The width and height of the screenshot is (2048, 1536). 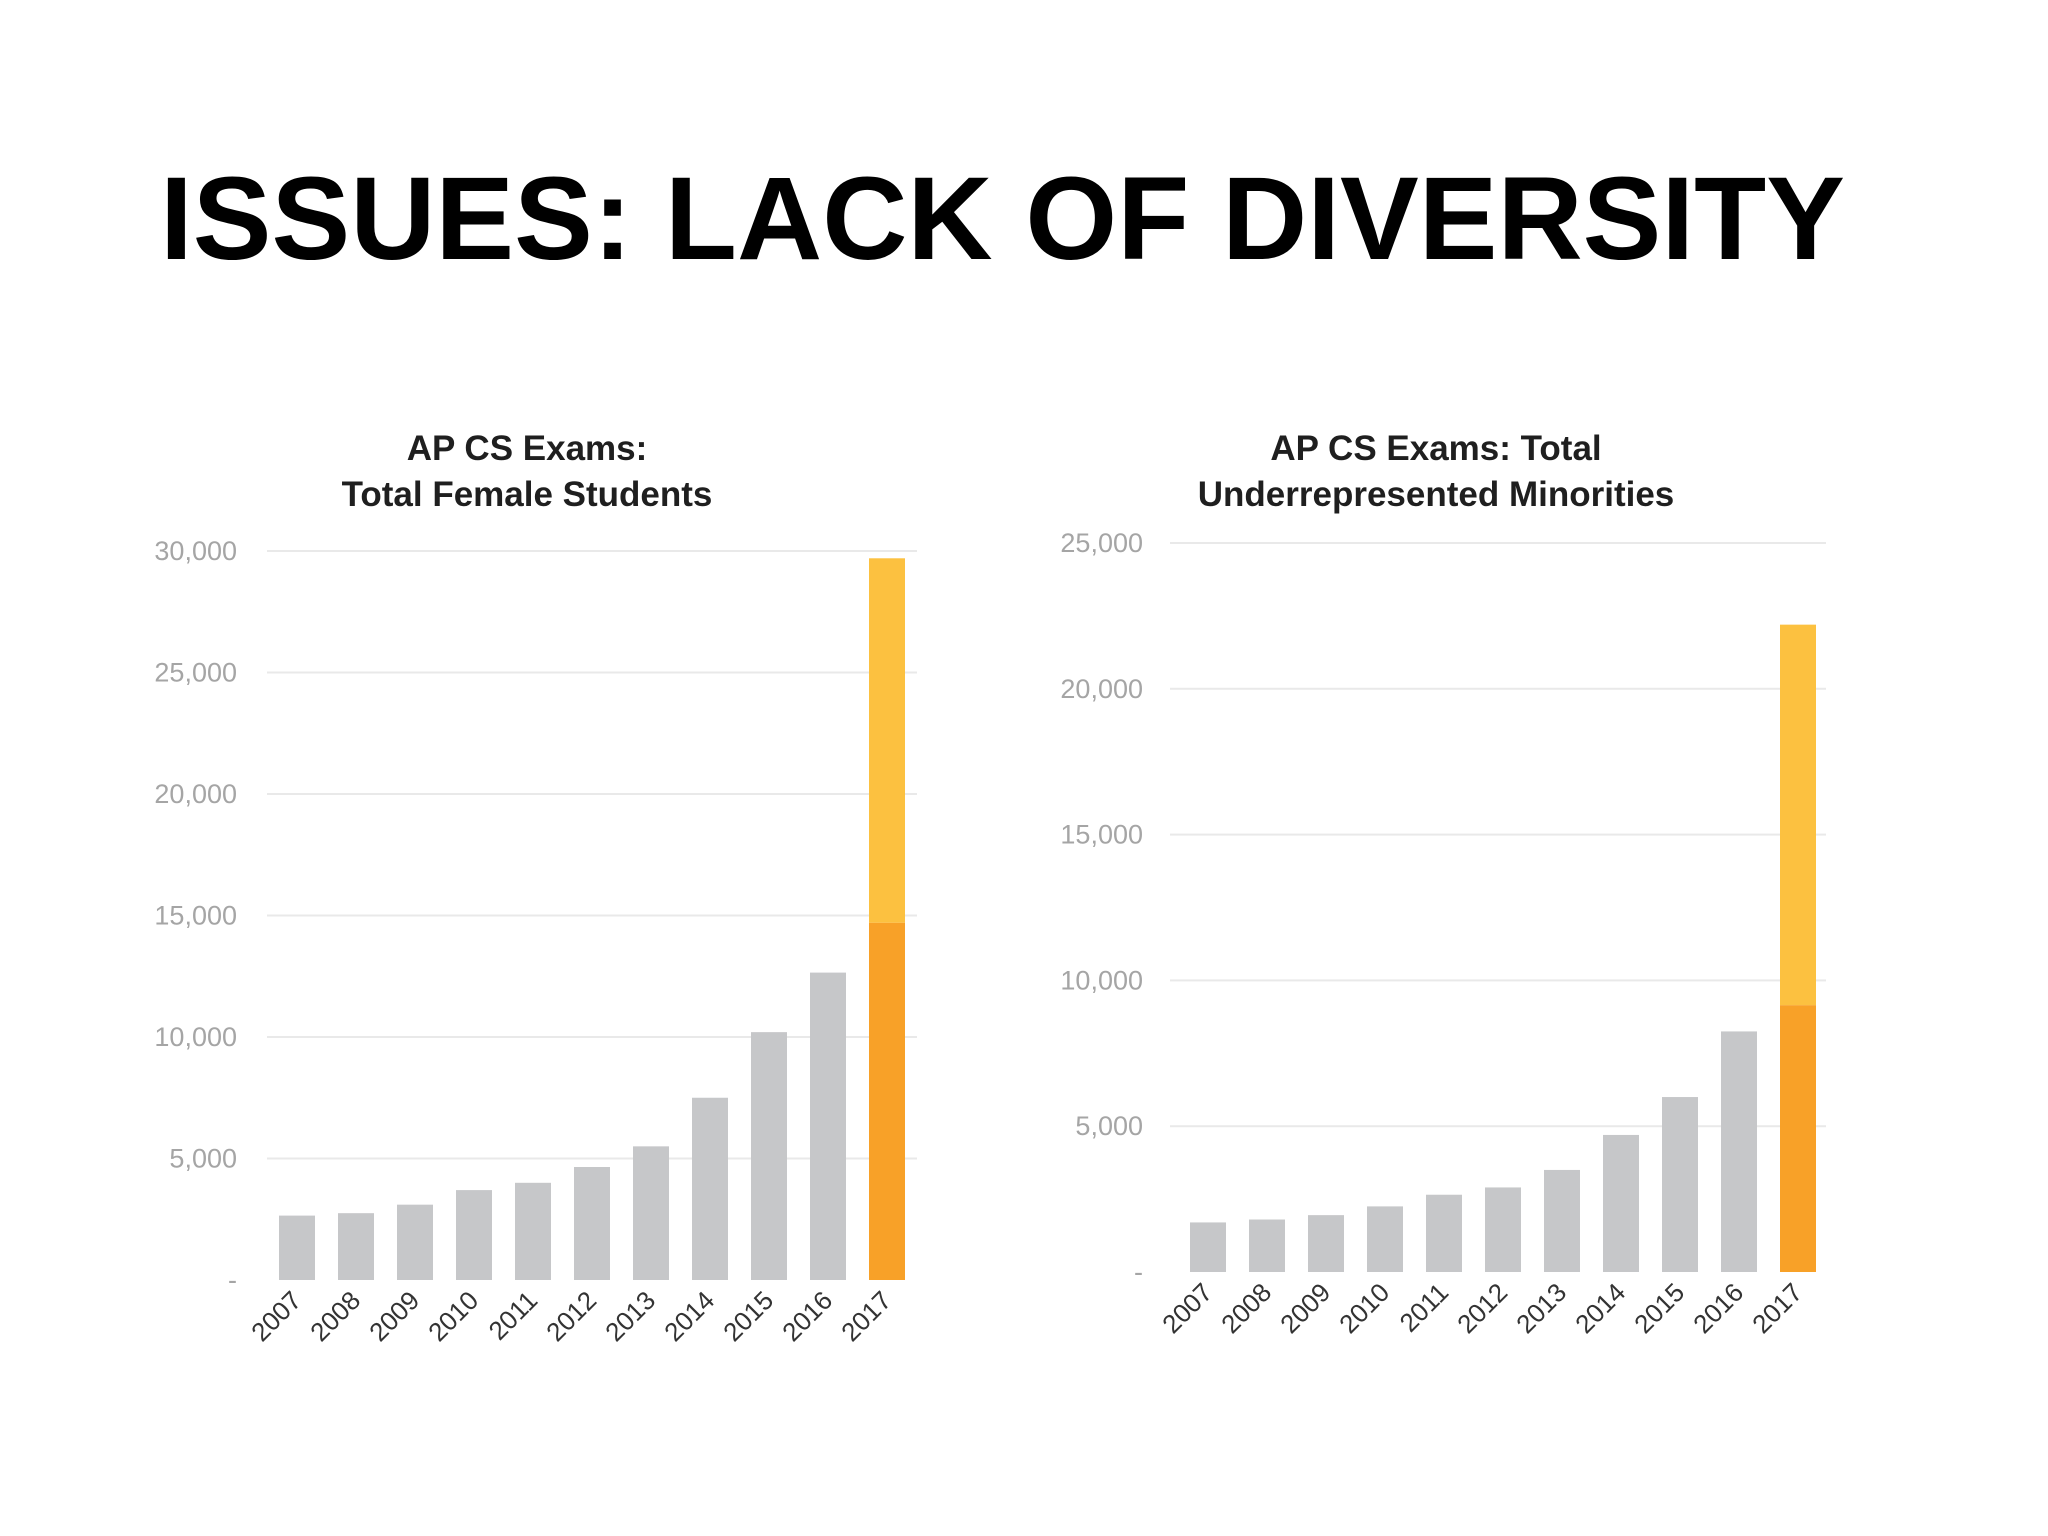 What do you see at coordinates (1436, 494) in the screenshot?
I see `chart-title-line: Underrepresented Minorities` at bounding box center [1436, 494].